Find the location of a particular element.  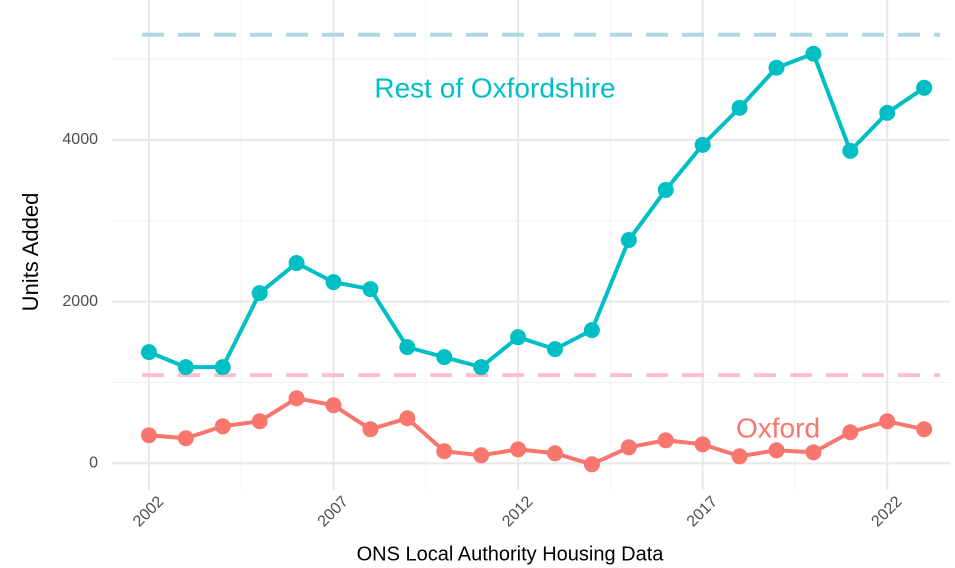

x-axis-label: ONS Local Authority Housing Data is located at coordinates (511, 554).